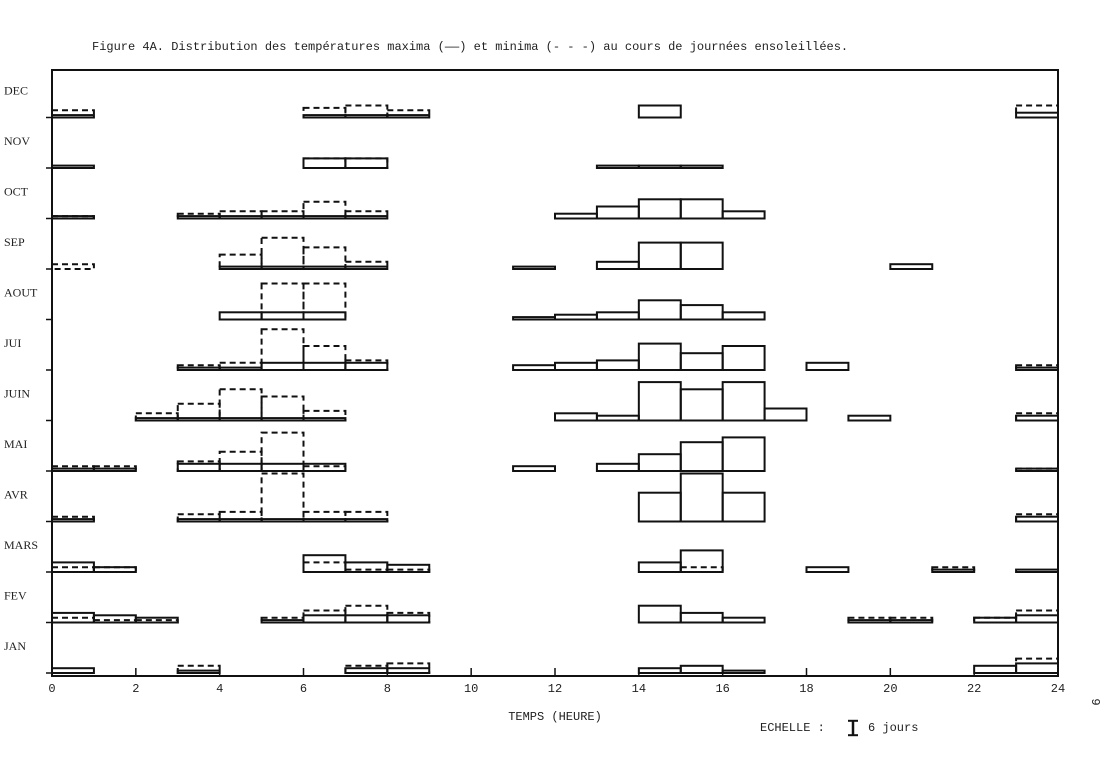  Describe the element at coordinates (1058, 689) in the screenshot. I see `x-tick-label: 24` at that location.